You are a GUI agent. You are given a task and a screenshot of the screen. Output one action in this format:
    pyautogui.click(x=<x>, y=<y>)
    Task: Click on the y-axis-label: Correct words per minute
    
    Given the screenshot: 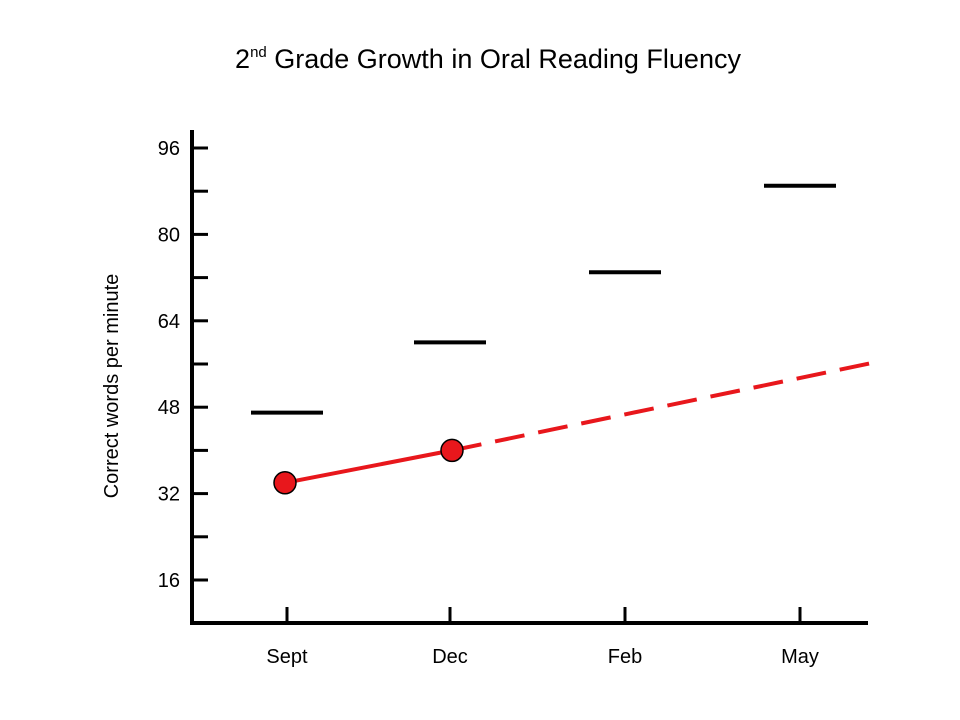 What is the action you would take?
    pyautogui.click(x=112, y=386)
    